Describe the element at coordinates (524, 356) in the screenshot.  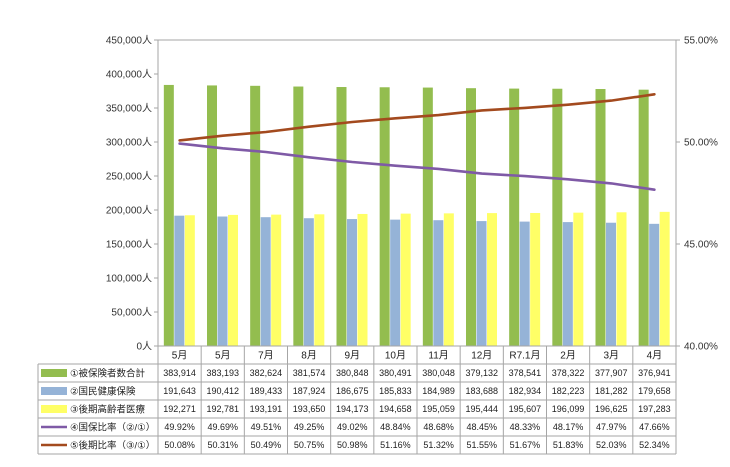
I see `category-label: R7.1月` at that location.